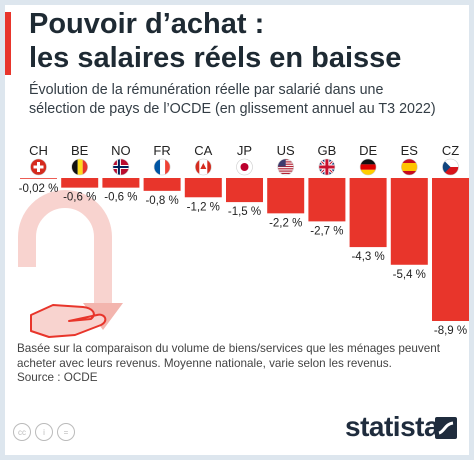 Image resolution: width=474 pixels, height=460 pixels. I want to click on value-label-es: -5,4 %, so click(409, 275).